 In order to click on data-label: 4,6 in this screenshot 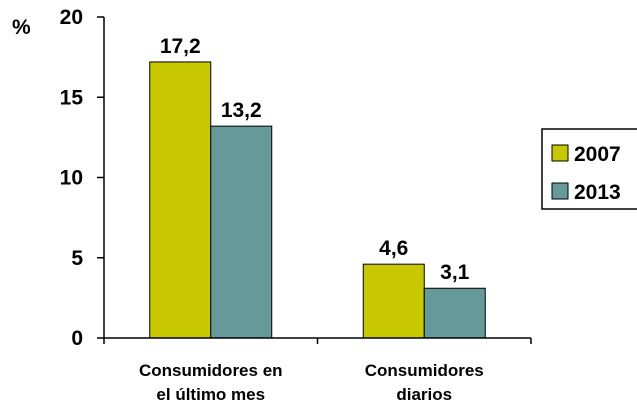, I will do `click(393, 248)`.